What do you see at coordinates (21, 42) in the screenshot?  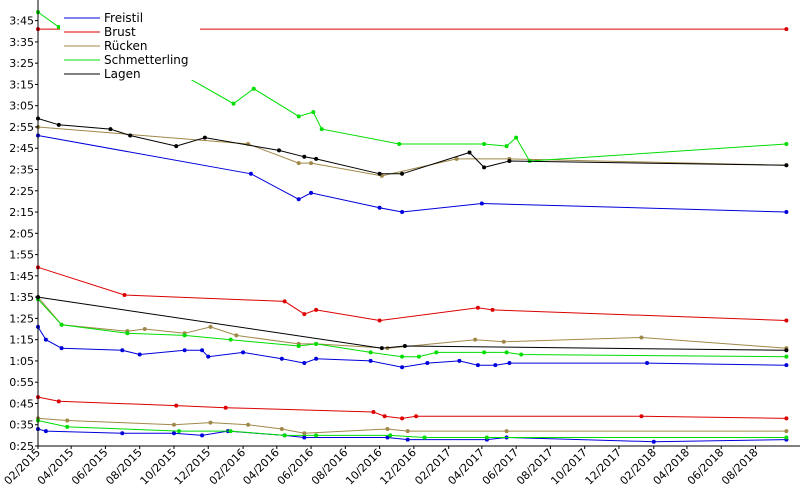 I see `y-tick-label: 3:35` at bounding box center [21, 42].